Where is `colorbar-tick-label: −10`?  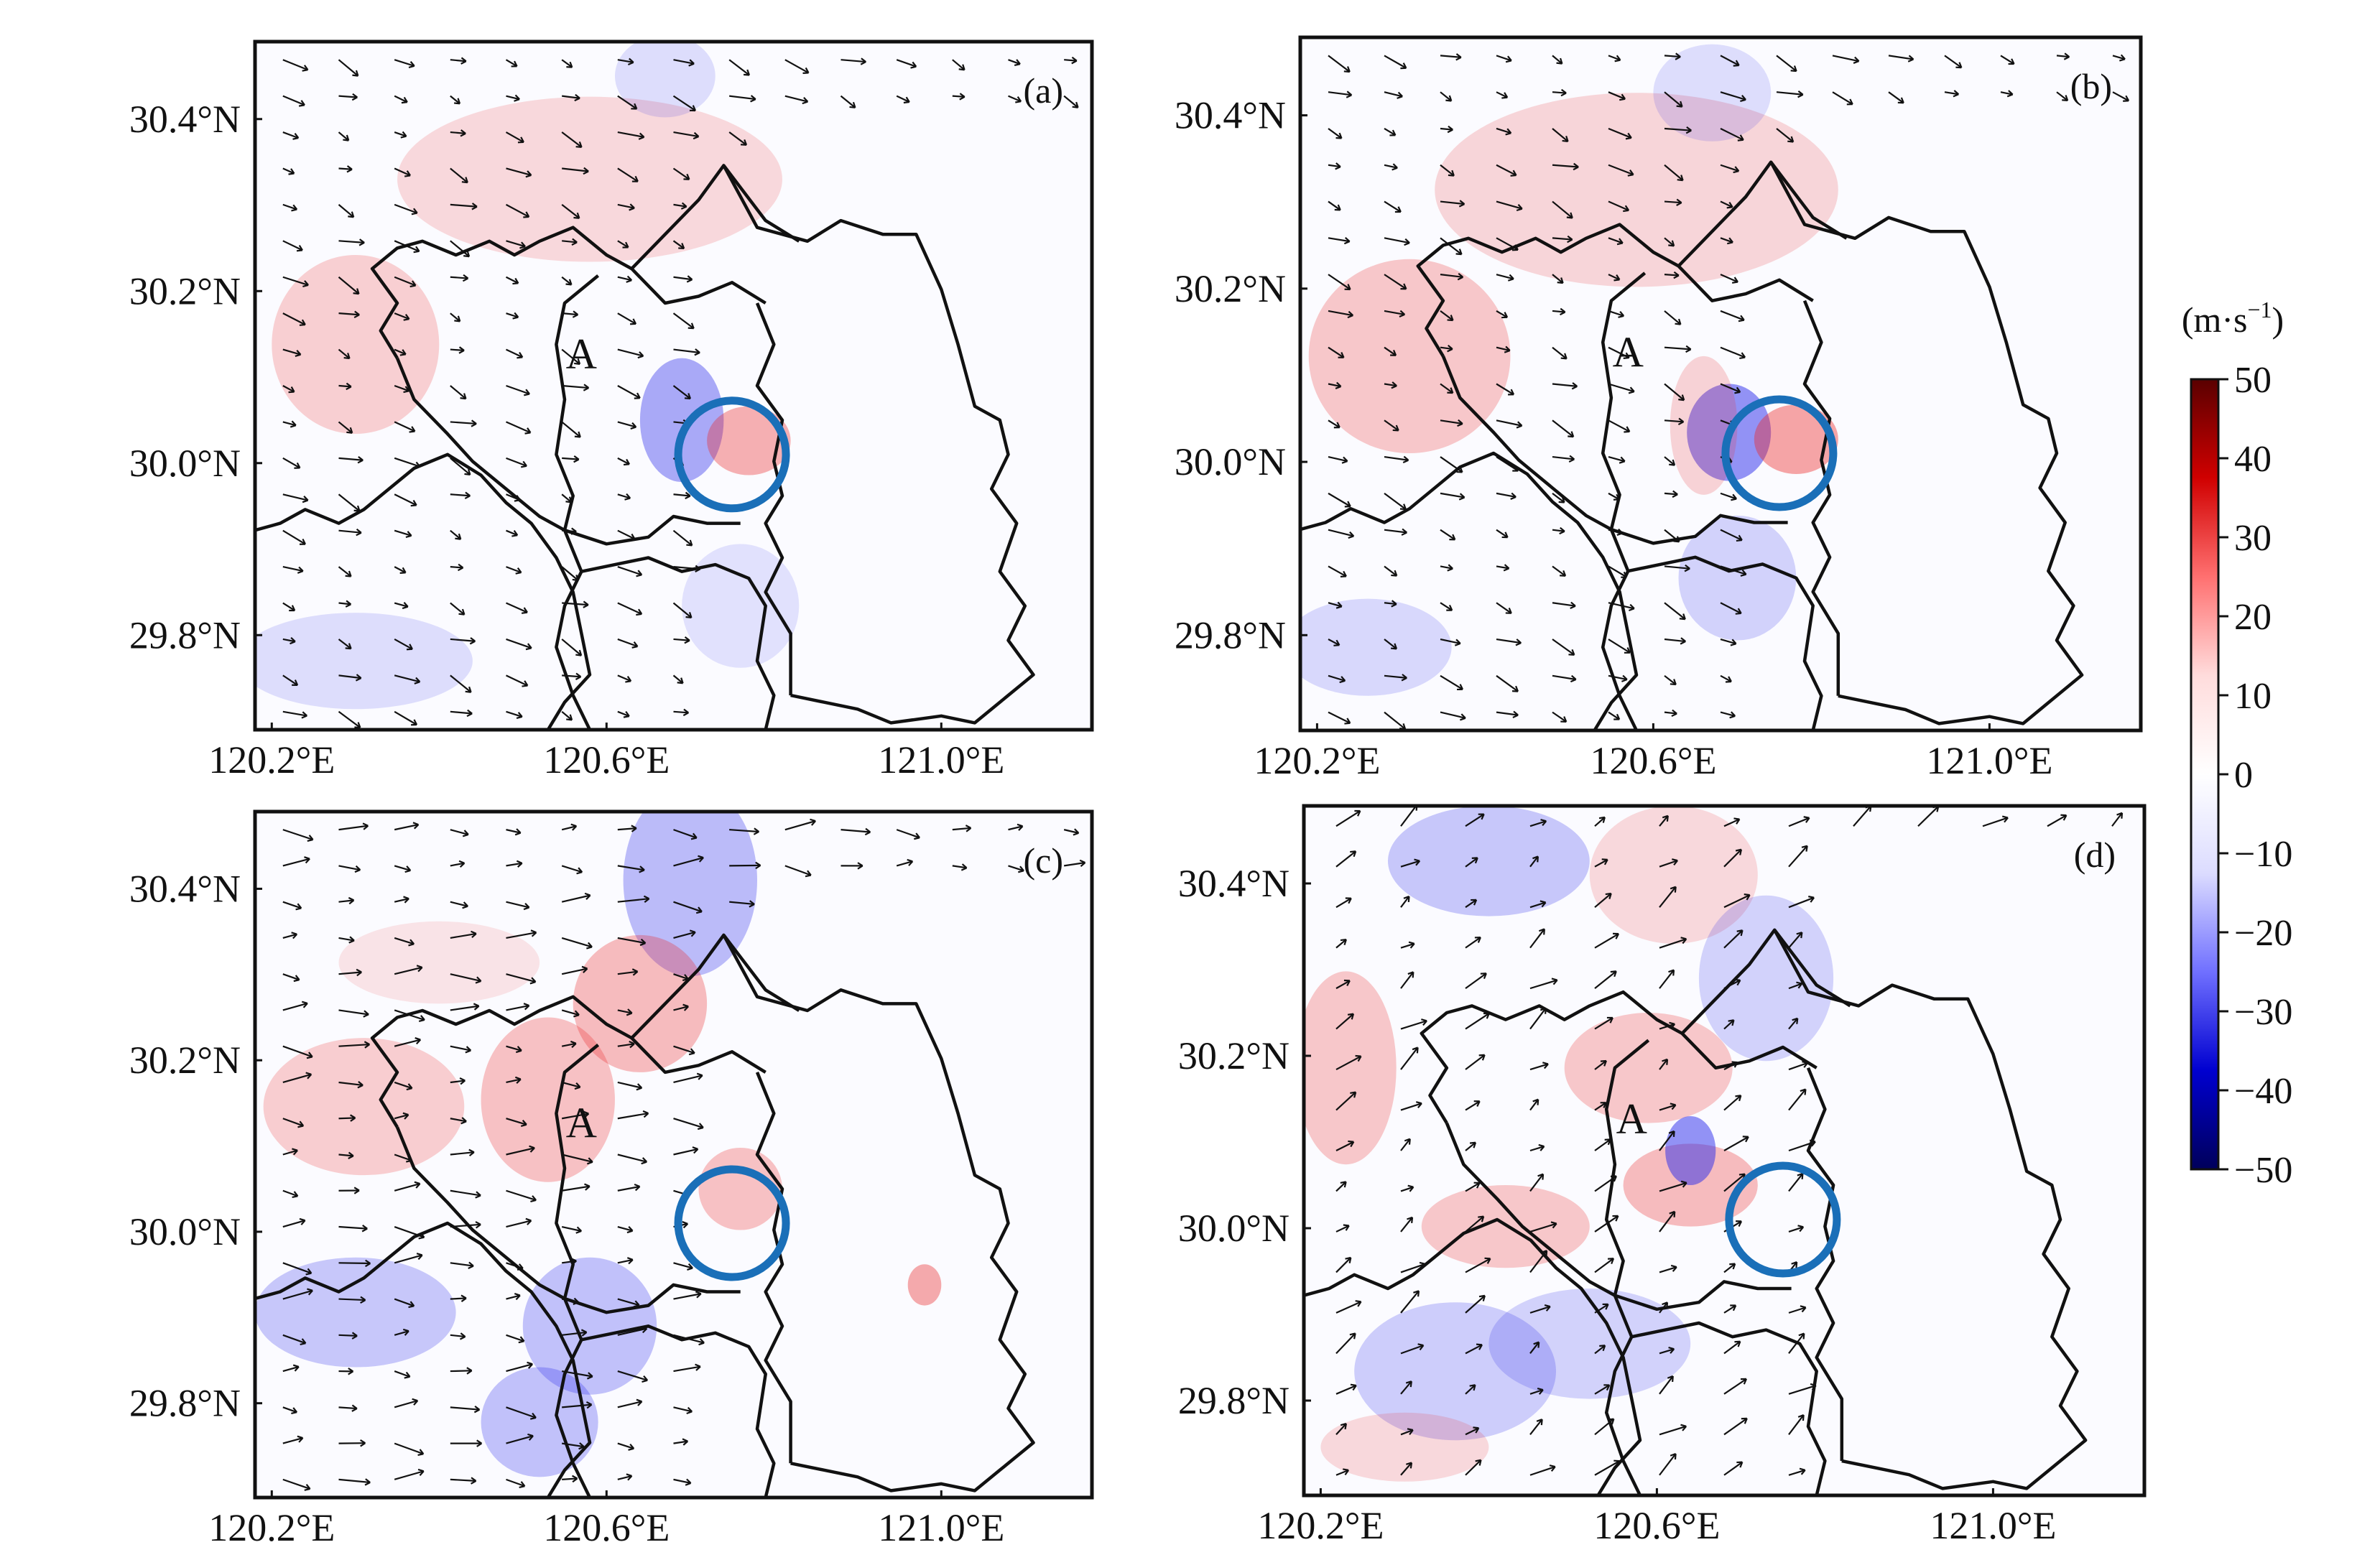
colorbar-tick-label: −10 is located at coordinates (2263, 855).